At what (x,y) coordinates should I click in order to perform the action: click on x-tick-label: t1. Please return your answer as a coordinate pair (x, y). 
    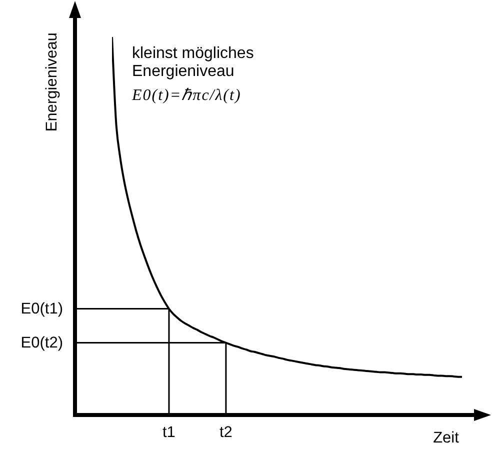
    Looking at the image, I should click on (169, 433).